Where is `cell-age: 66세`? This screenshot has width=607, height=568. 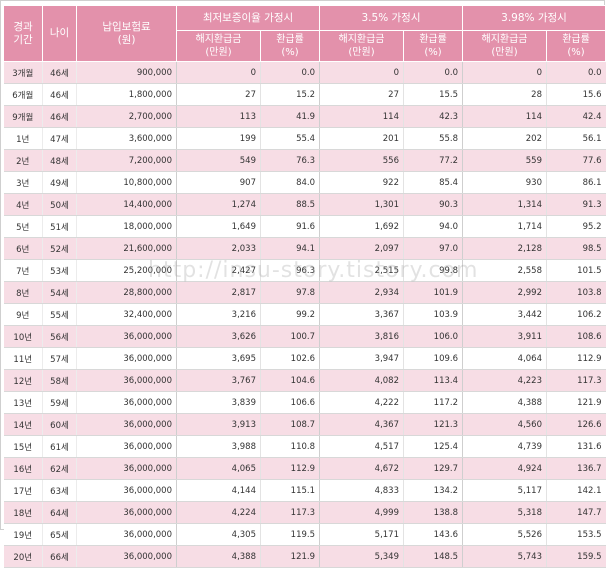
cell-age: 66세 is located at coordinates (59, 556).